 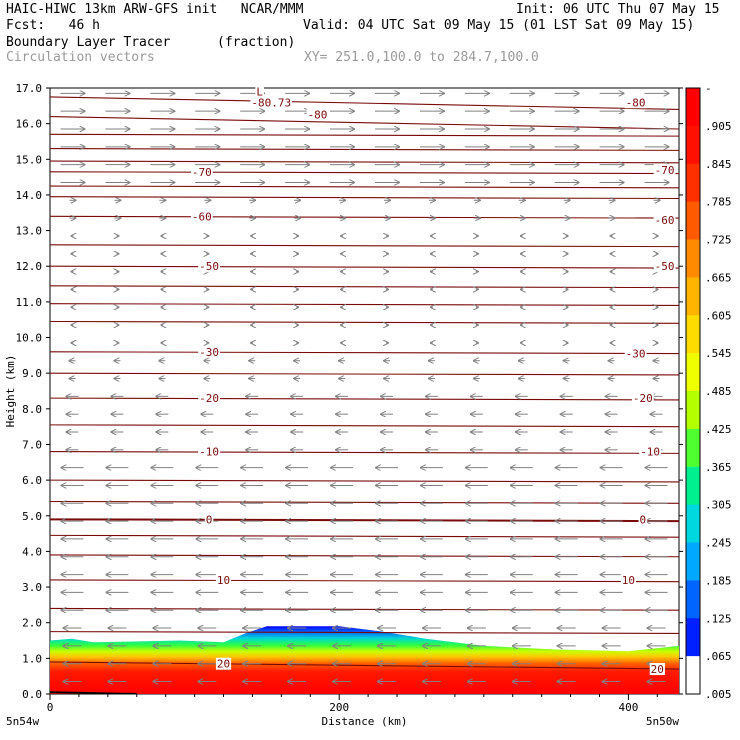 What do you see at coordinates (718, 467) in the screenshot?
I see `colorbar-label-10: .365` at bounding box center [718, 467].